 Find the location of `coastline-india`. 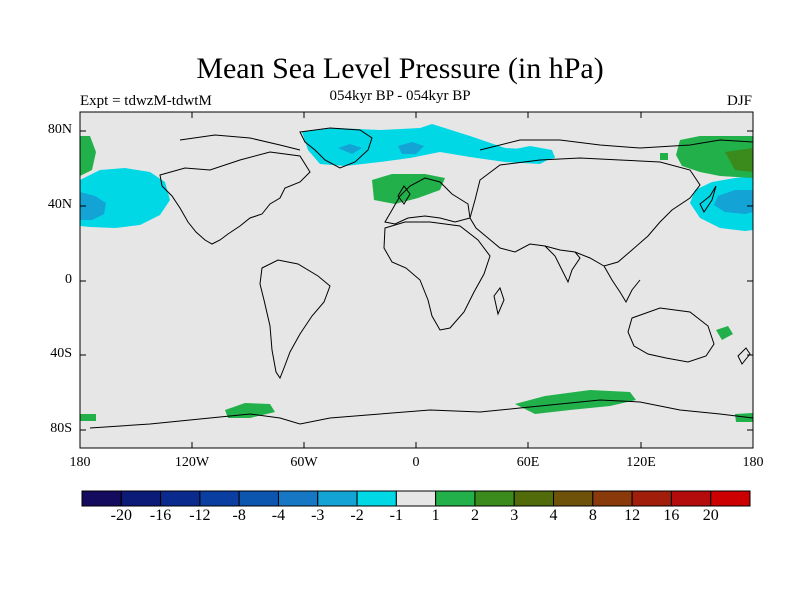

coastline-india is located at coordinates (562, 264).